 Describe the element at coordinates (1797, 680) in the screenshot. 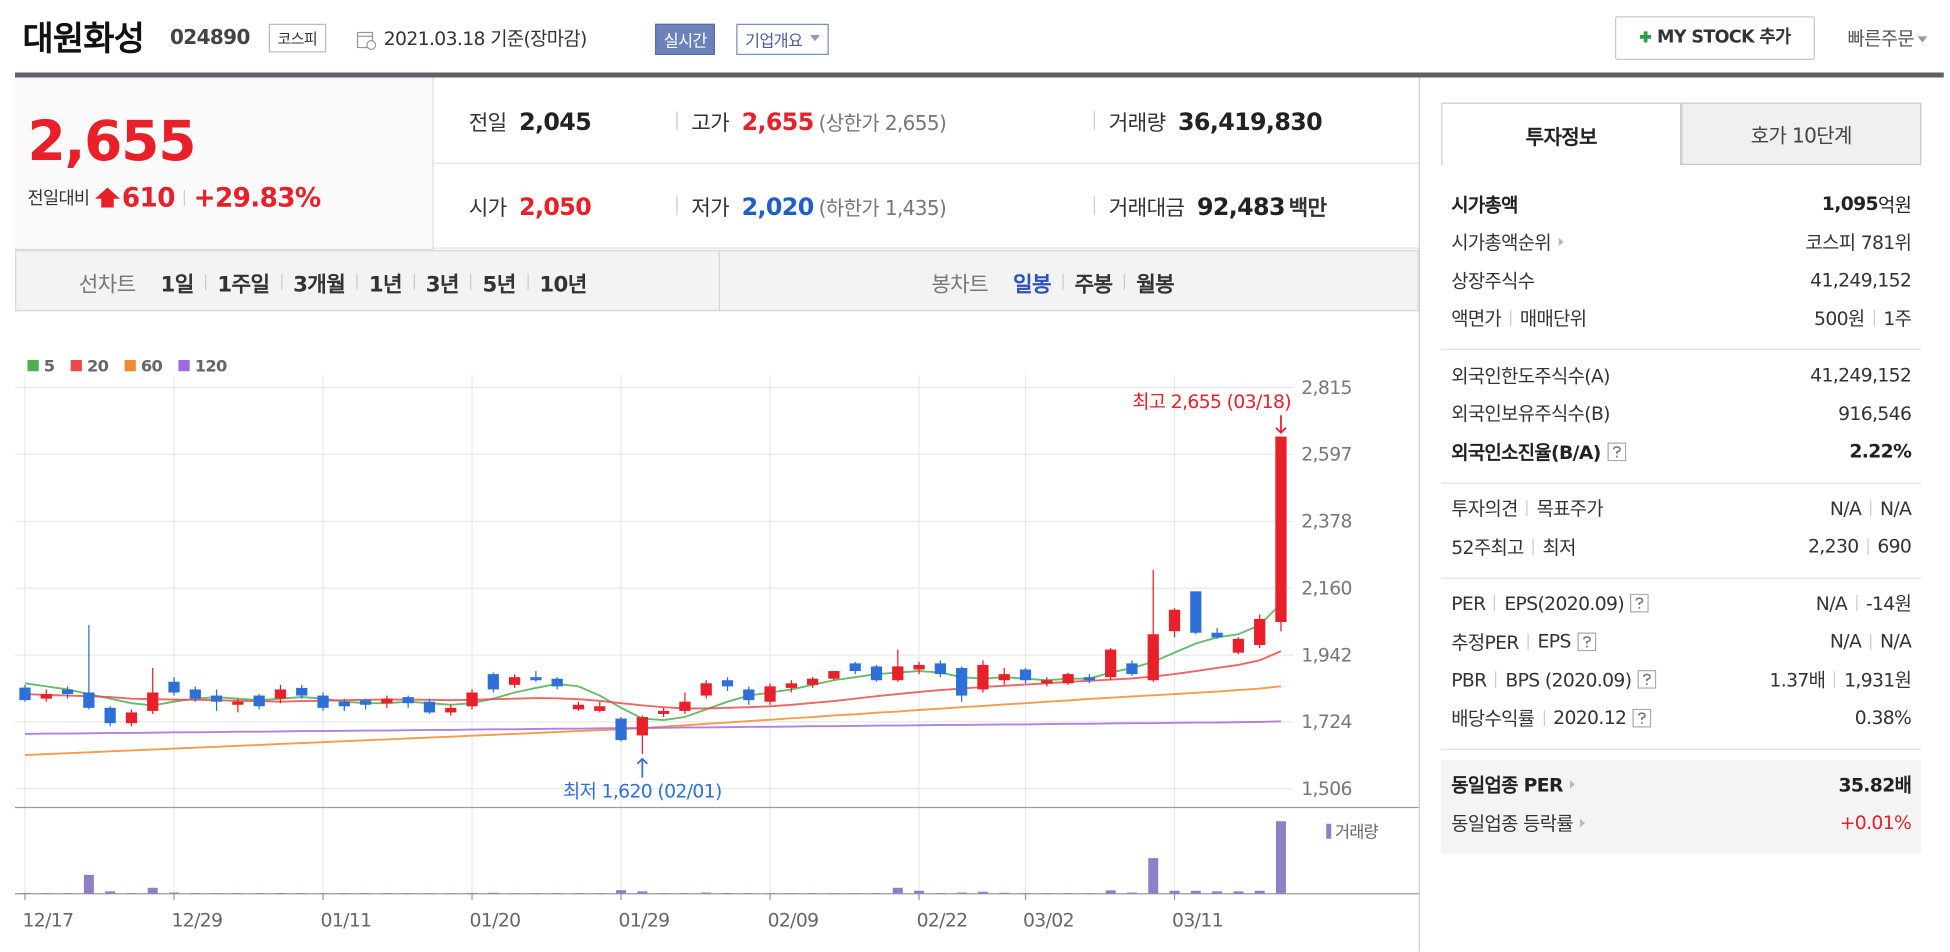

I see `info-value: 1.37배` at that location.